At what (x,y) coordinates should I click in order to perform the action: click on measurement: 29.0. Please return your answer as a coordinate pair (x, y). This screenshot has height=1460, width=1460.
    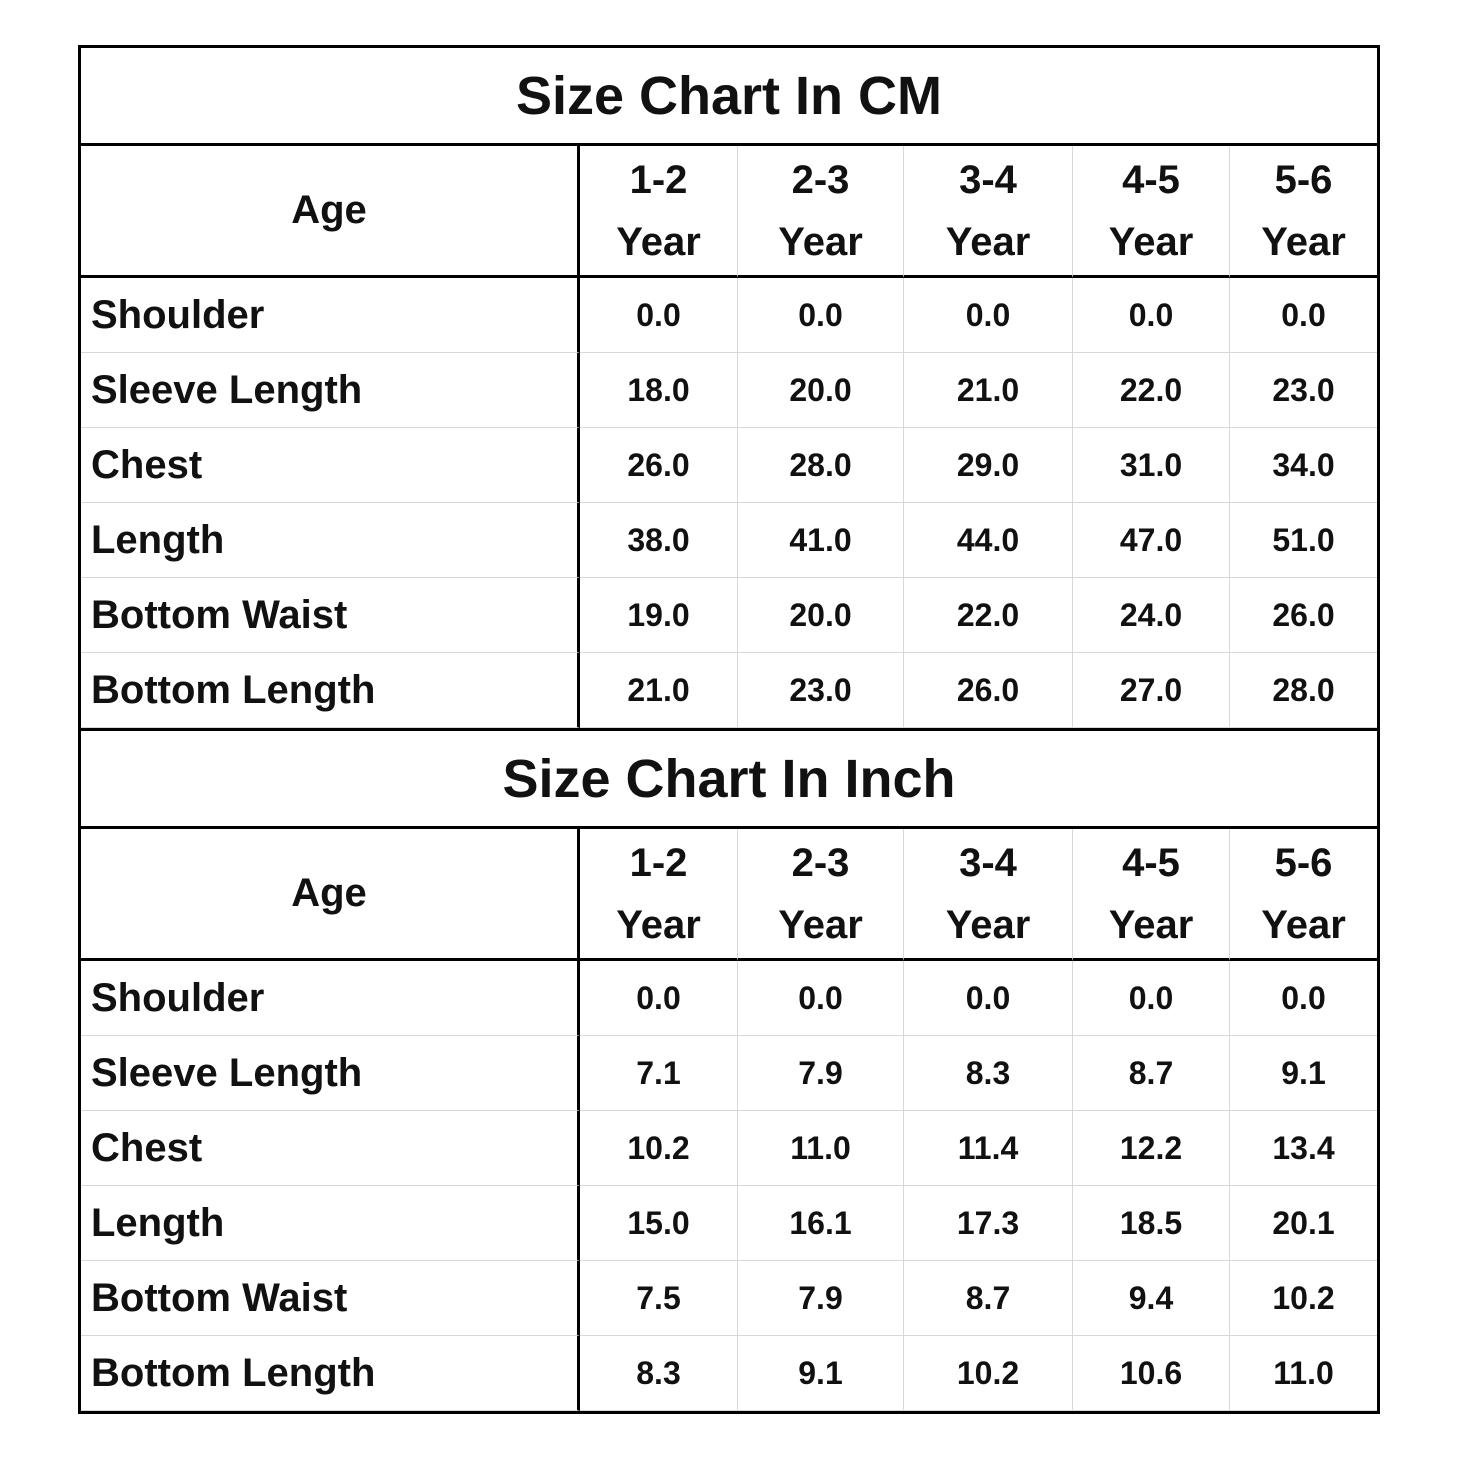
    Looking at the image, I should click on (988, 465).